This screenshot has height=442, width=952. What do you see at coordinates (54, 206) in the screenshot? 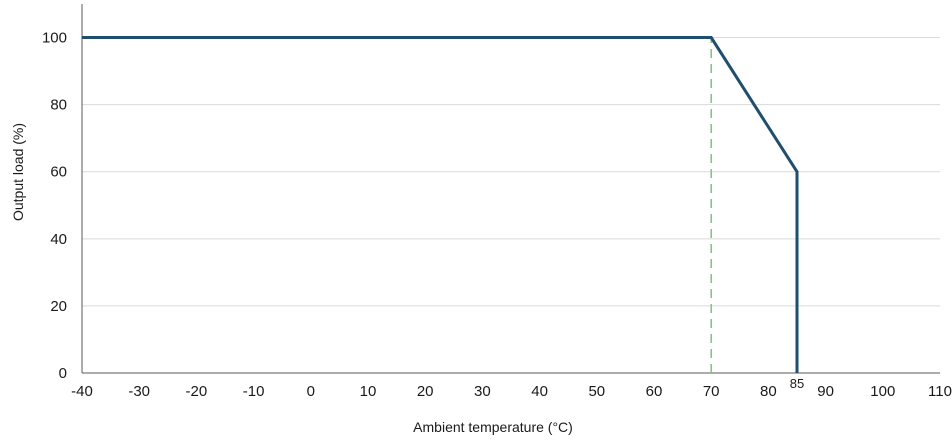
I see `y-tick-labels: 0 20 40 60 80 100` at bounding box center [54, 206].